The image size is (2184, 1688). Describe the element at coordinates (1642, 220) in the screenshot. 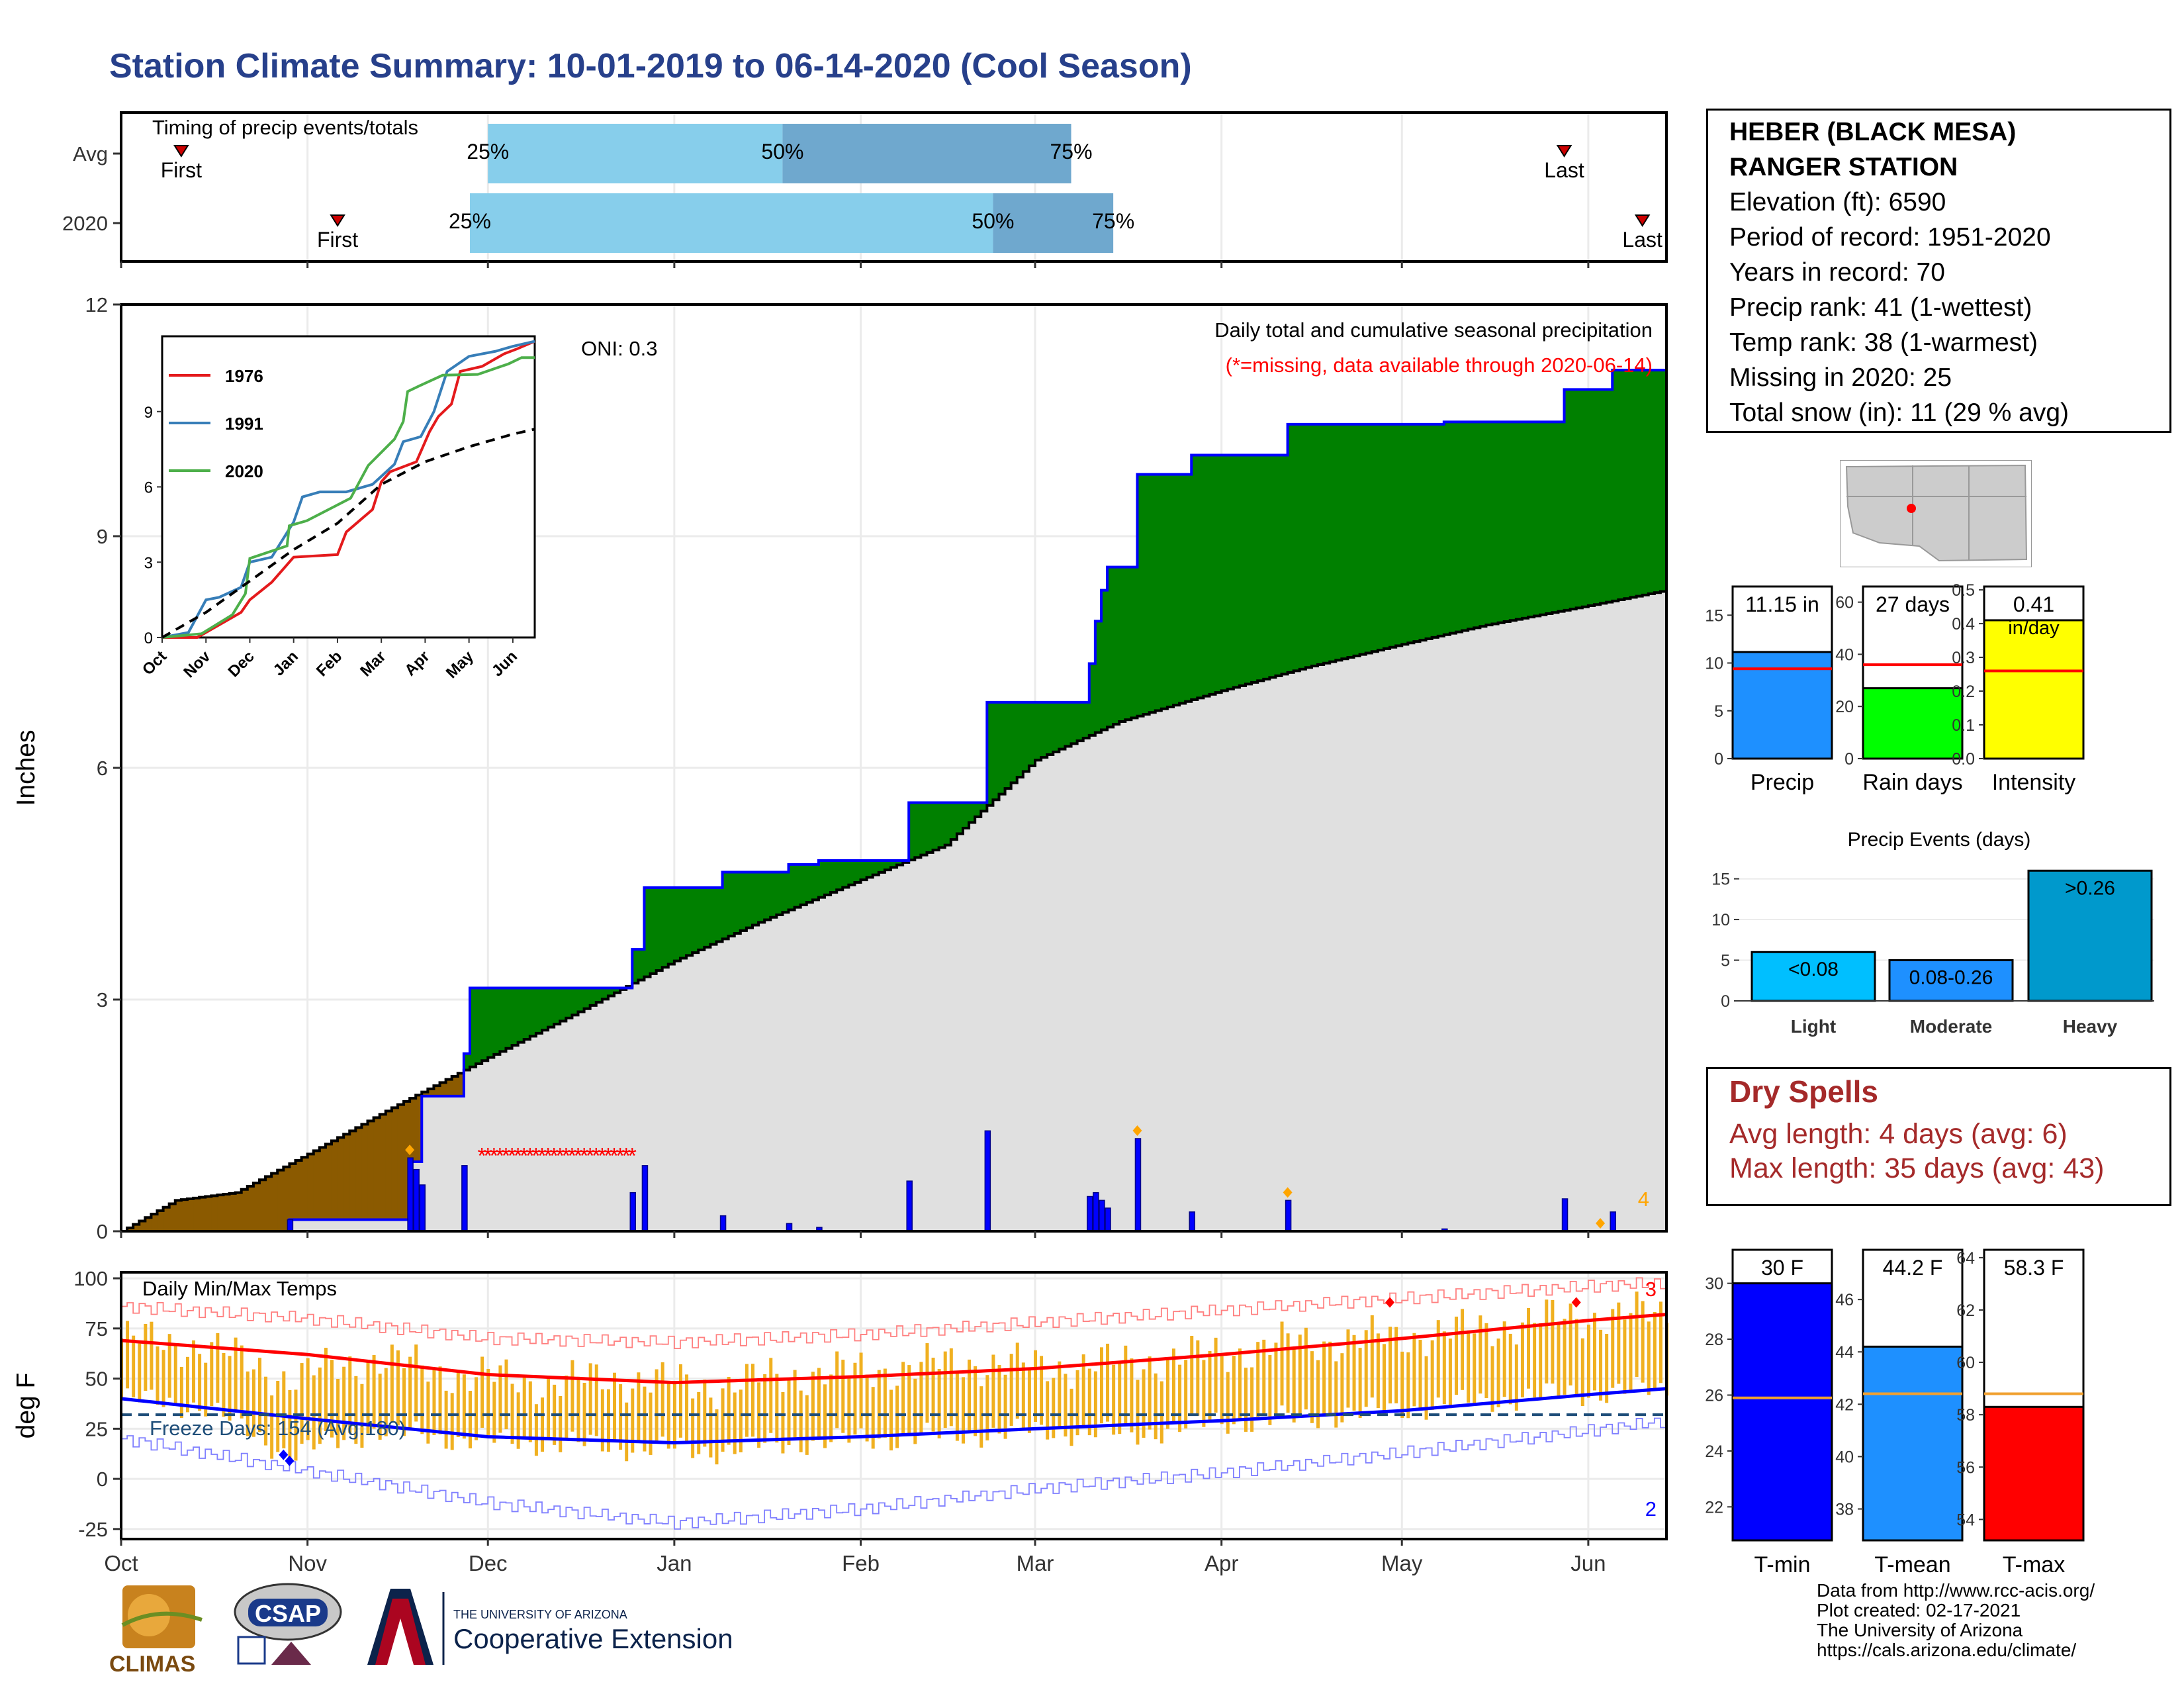

I see `timing-last-marker` at that location.